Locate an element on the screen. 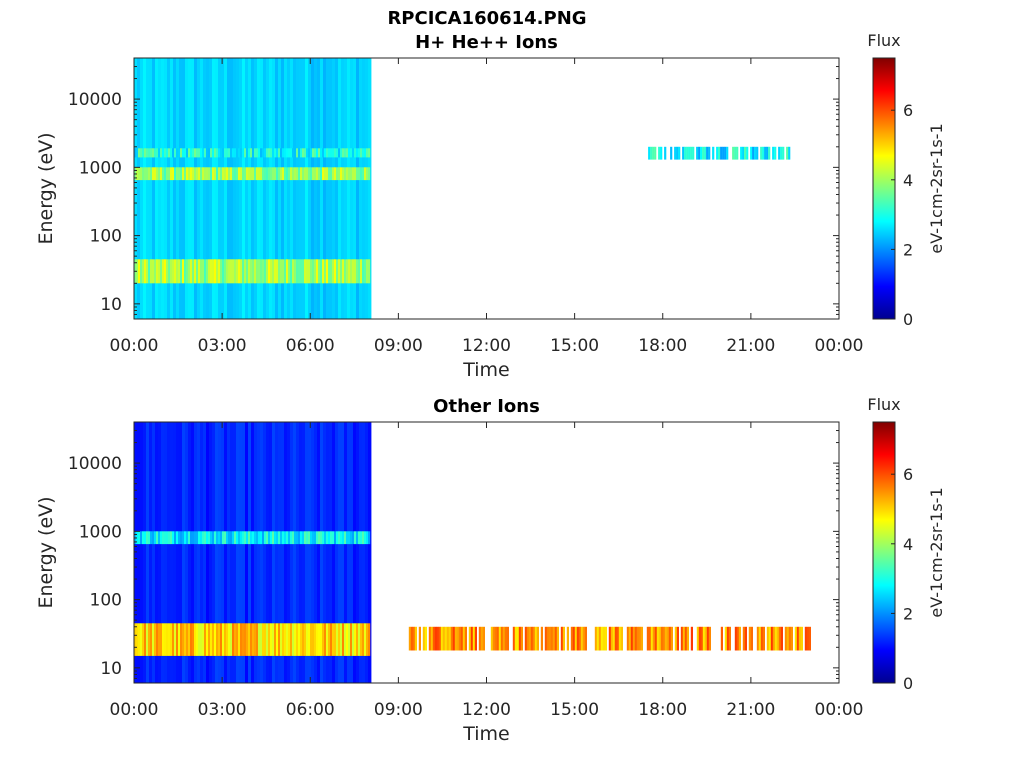  x-tick-label: 15:00 is located at coordinates (574, 346).